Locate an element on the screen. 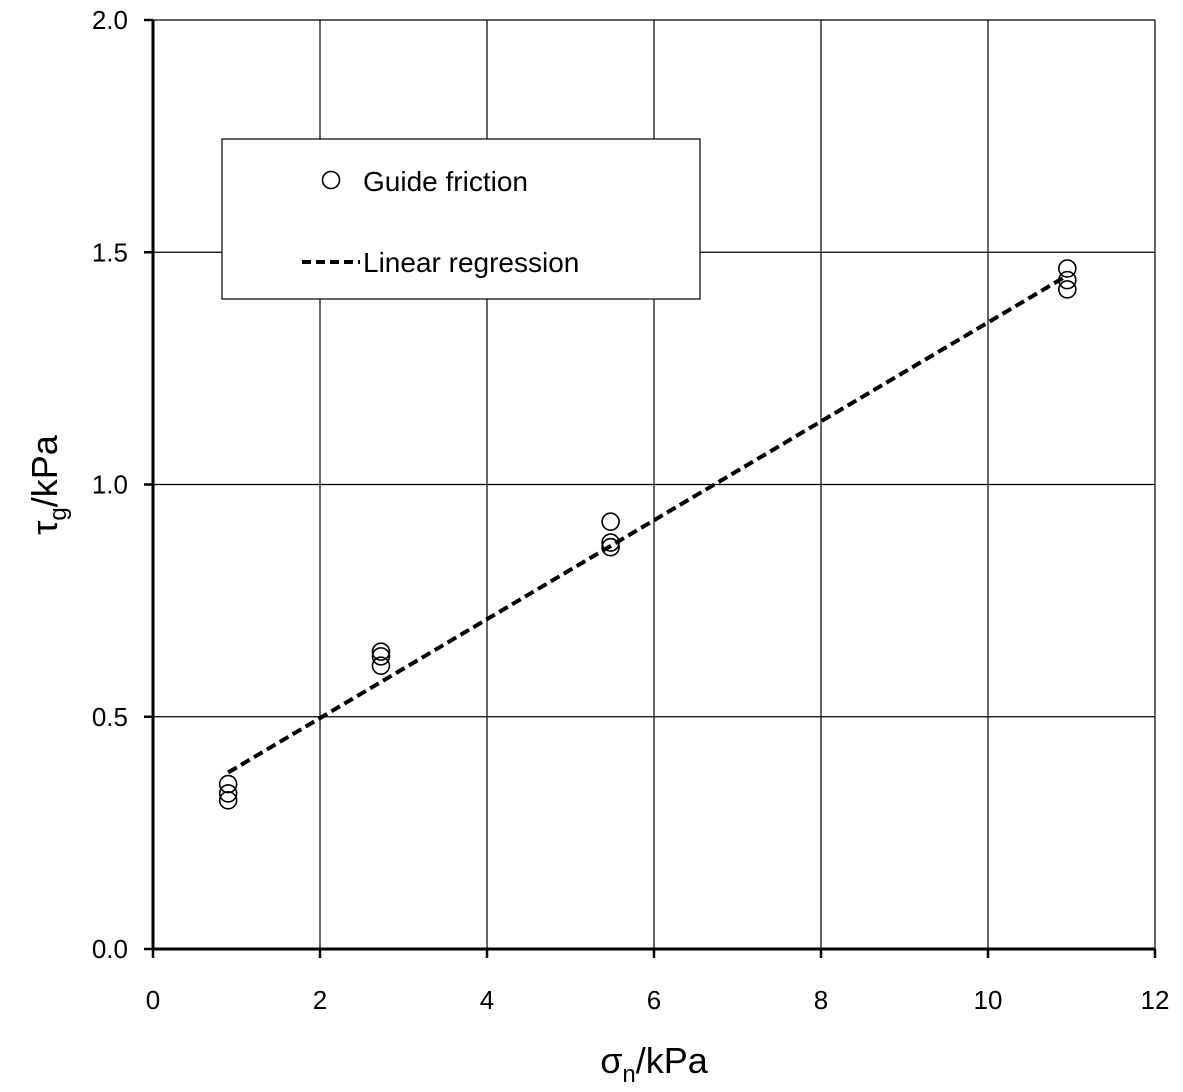 This screenshot has height=1092, width=1183. x-tick-label-0: 0 is located at coordinates (153, 1000).